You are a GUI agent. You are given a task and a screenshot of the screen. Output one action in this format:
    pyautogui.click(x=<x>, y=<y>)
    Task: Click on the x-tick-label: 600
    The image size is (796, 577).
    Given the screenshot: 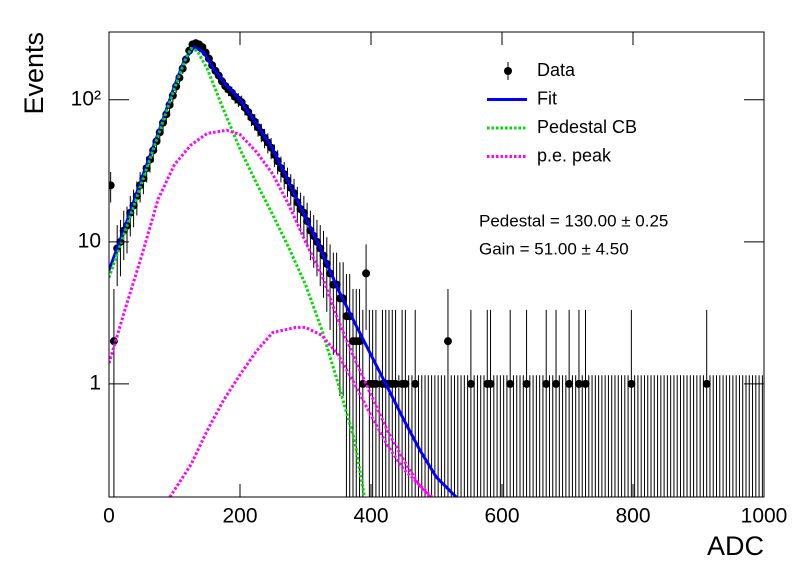 What is the action you would take?
    pyautogui.click(x=501, y=516)
    